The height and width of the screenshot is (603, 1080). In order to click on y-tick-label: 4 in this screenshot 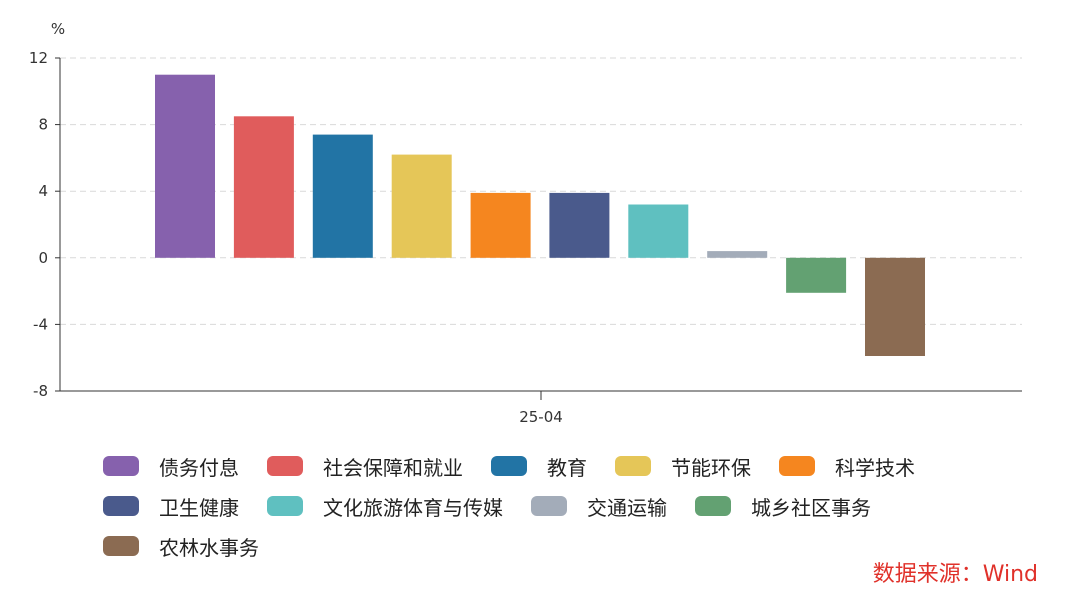, I will do `click(43, 191)`.